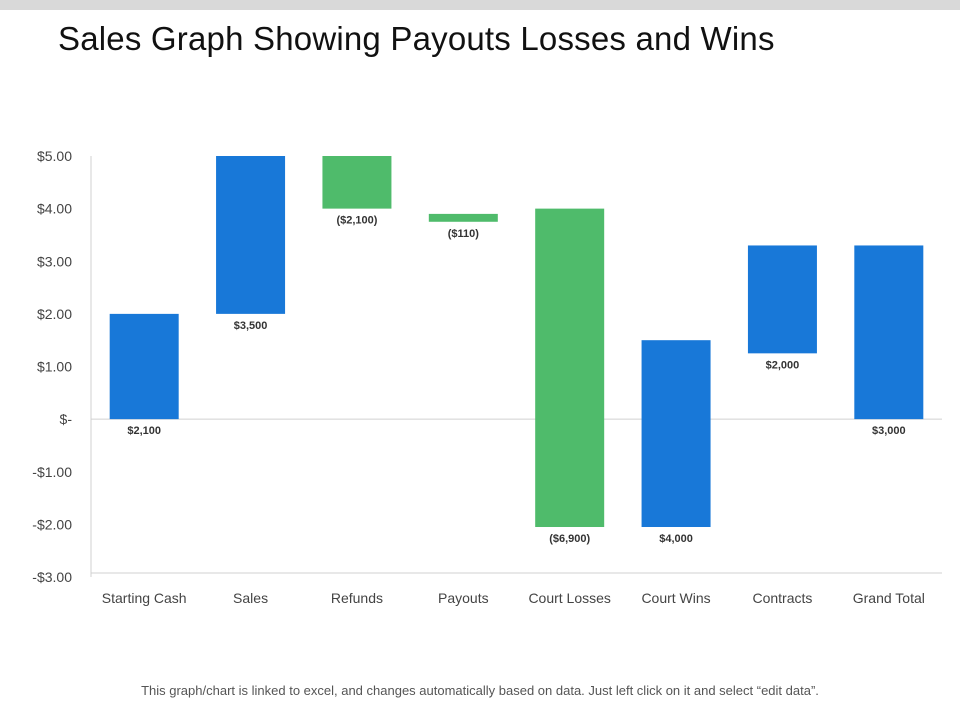 This screenshot has width=960, height=720. What do you see at coordinates (251, 326) in the screenshot?
I see `bar-data-label: $3,500` at bounding box center [251, 326].